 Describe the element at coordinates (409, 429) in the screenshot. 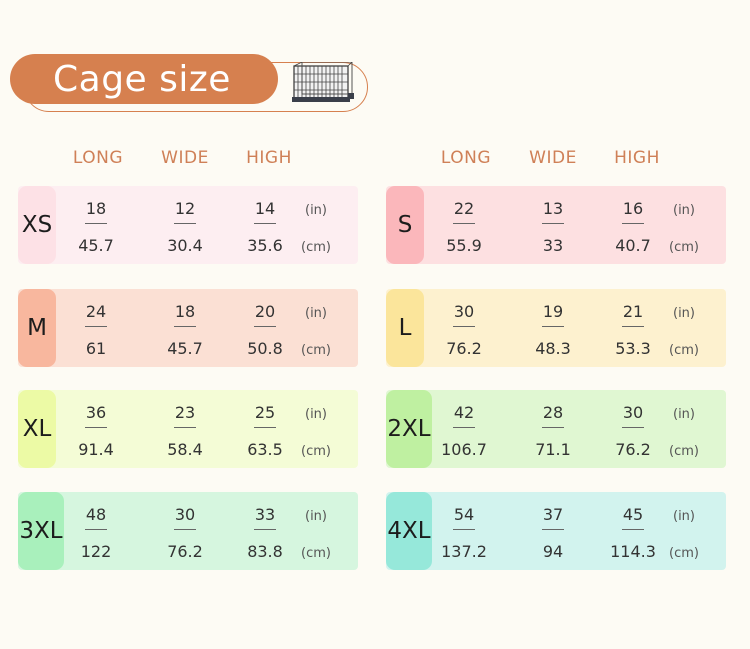

I see `size-badge: 2XL` at that location.